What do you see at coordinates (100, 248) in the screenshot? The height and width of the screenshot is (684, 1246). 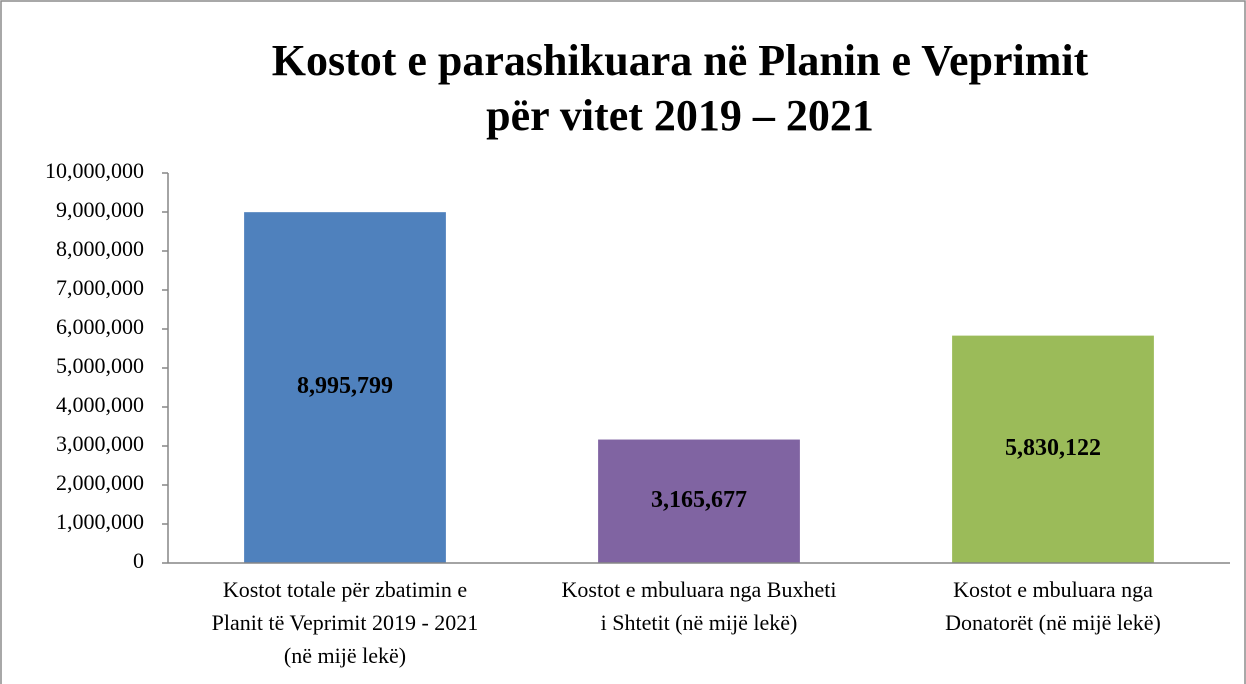 I see `y-tick-label: 8,000,000` at bounding box center [100, 248].